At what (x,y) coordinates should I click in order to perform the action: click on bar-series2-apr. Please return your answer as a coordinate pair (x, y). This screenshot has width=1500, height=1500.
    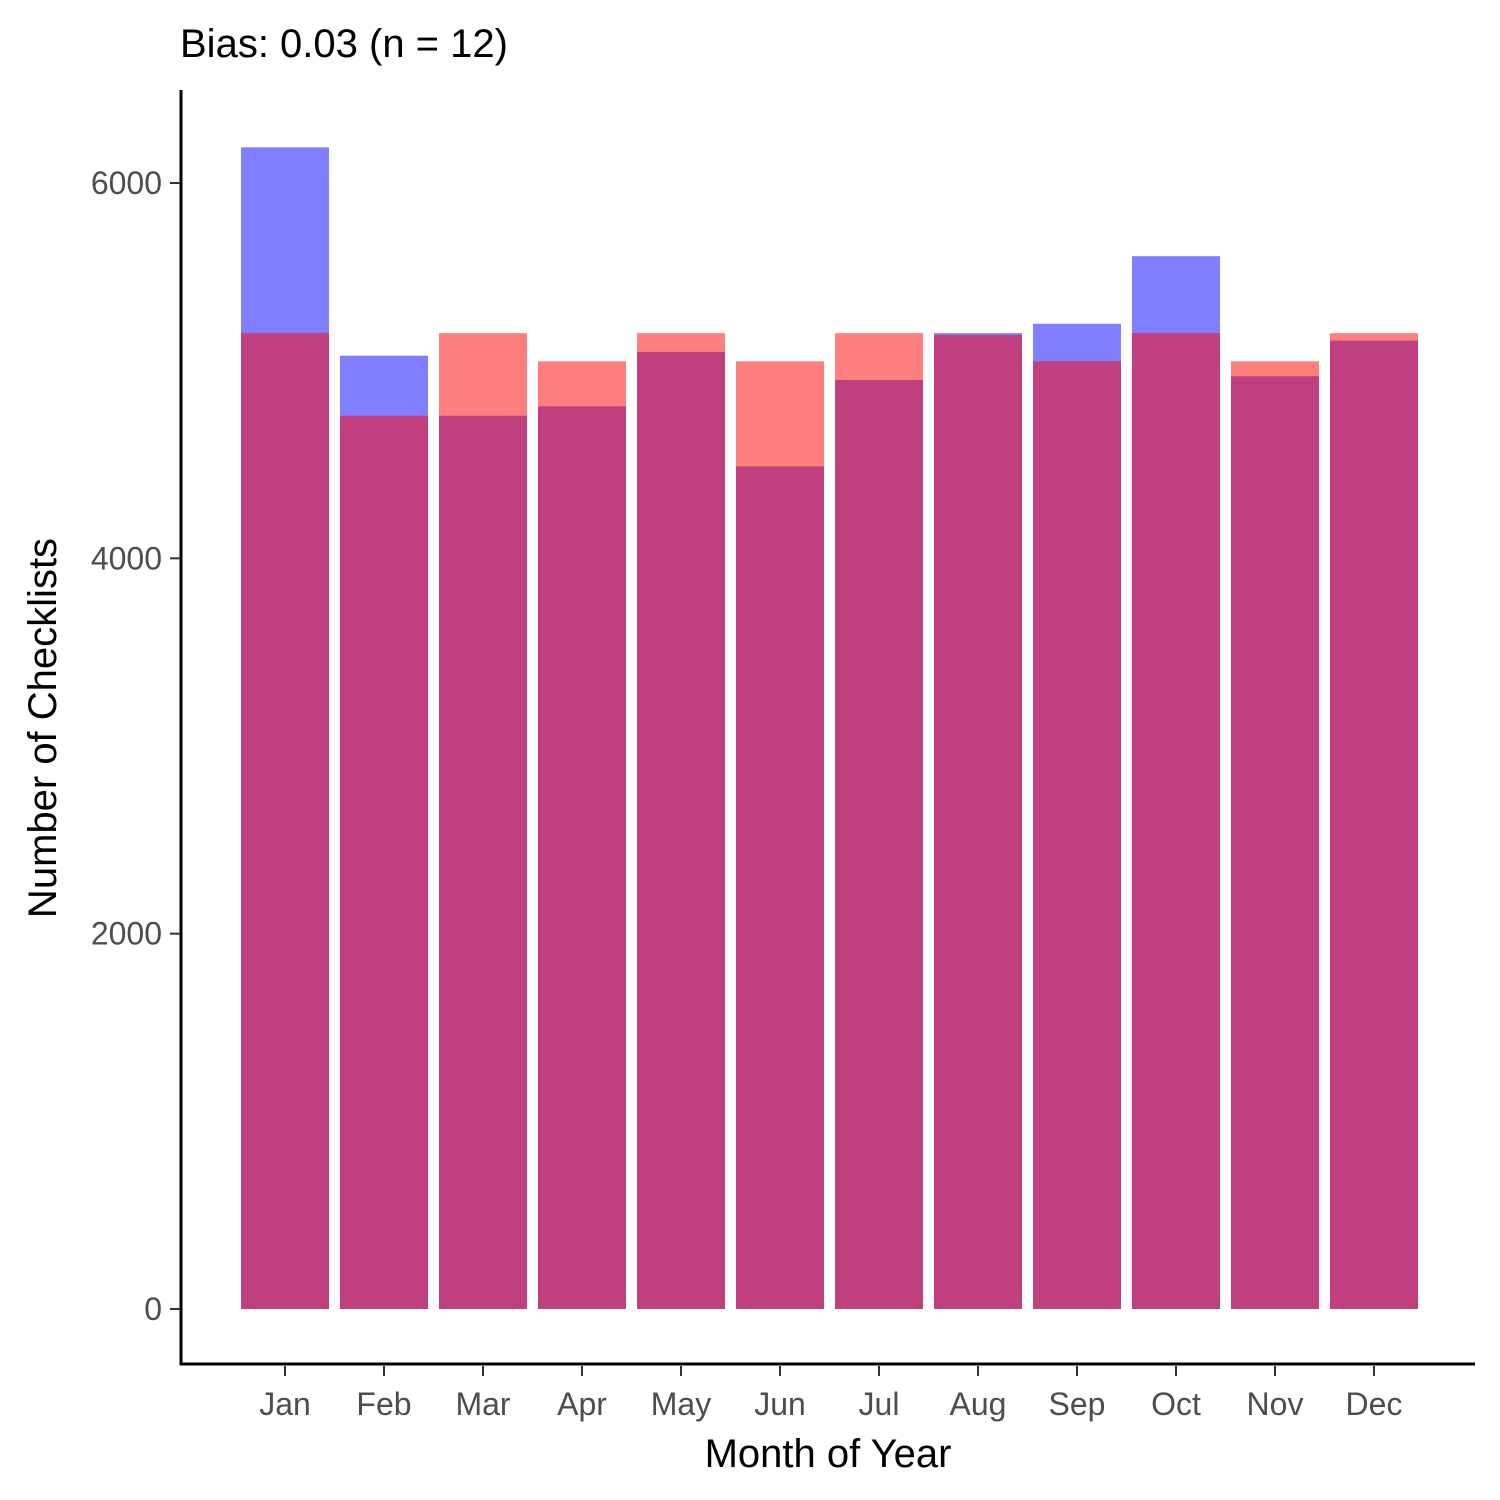
    Looking at the image, I should click on (582, 835).